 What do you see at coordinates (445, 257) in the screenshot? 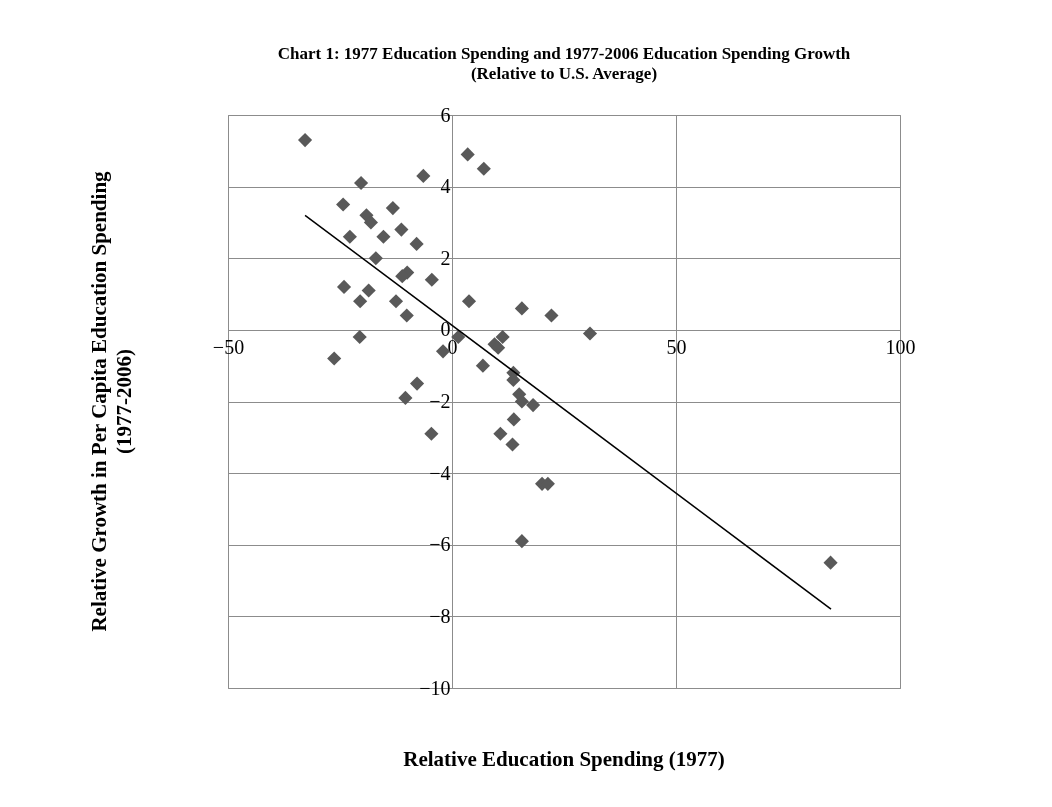
I see `y-tick-label: 2` at bounding box center [445, 257].